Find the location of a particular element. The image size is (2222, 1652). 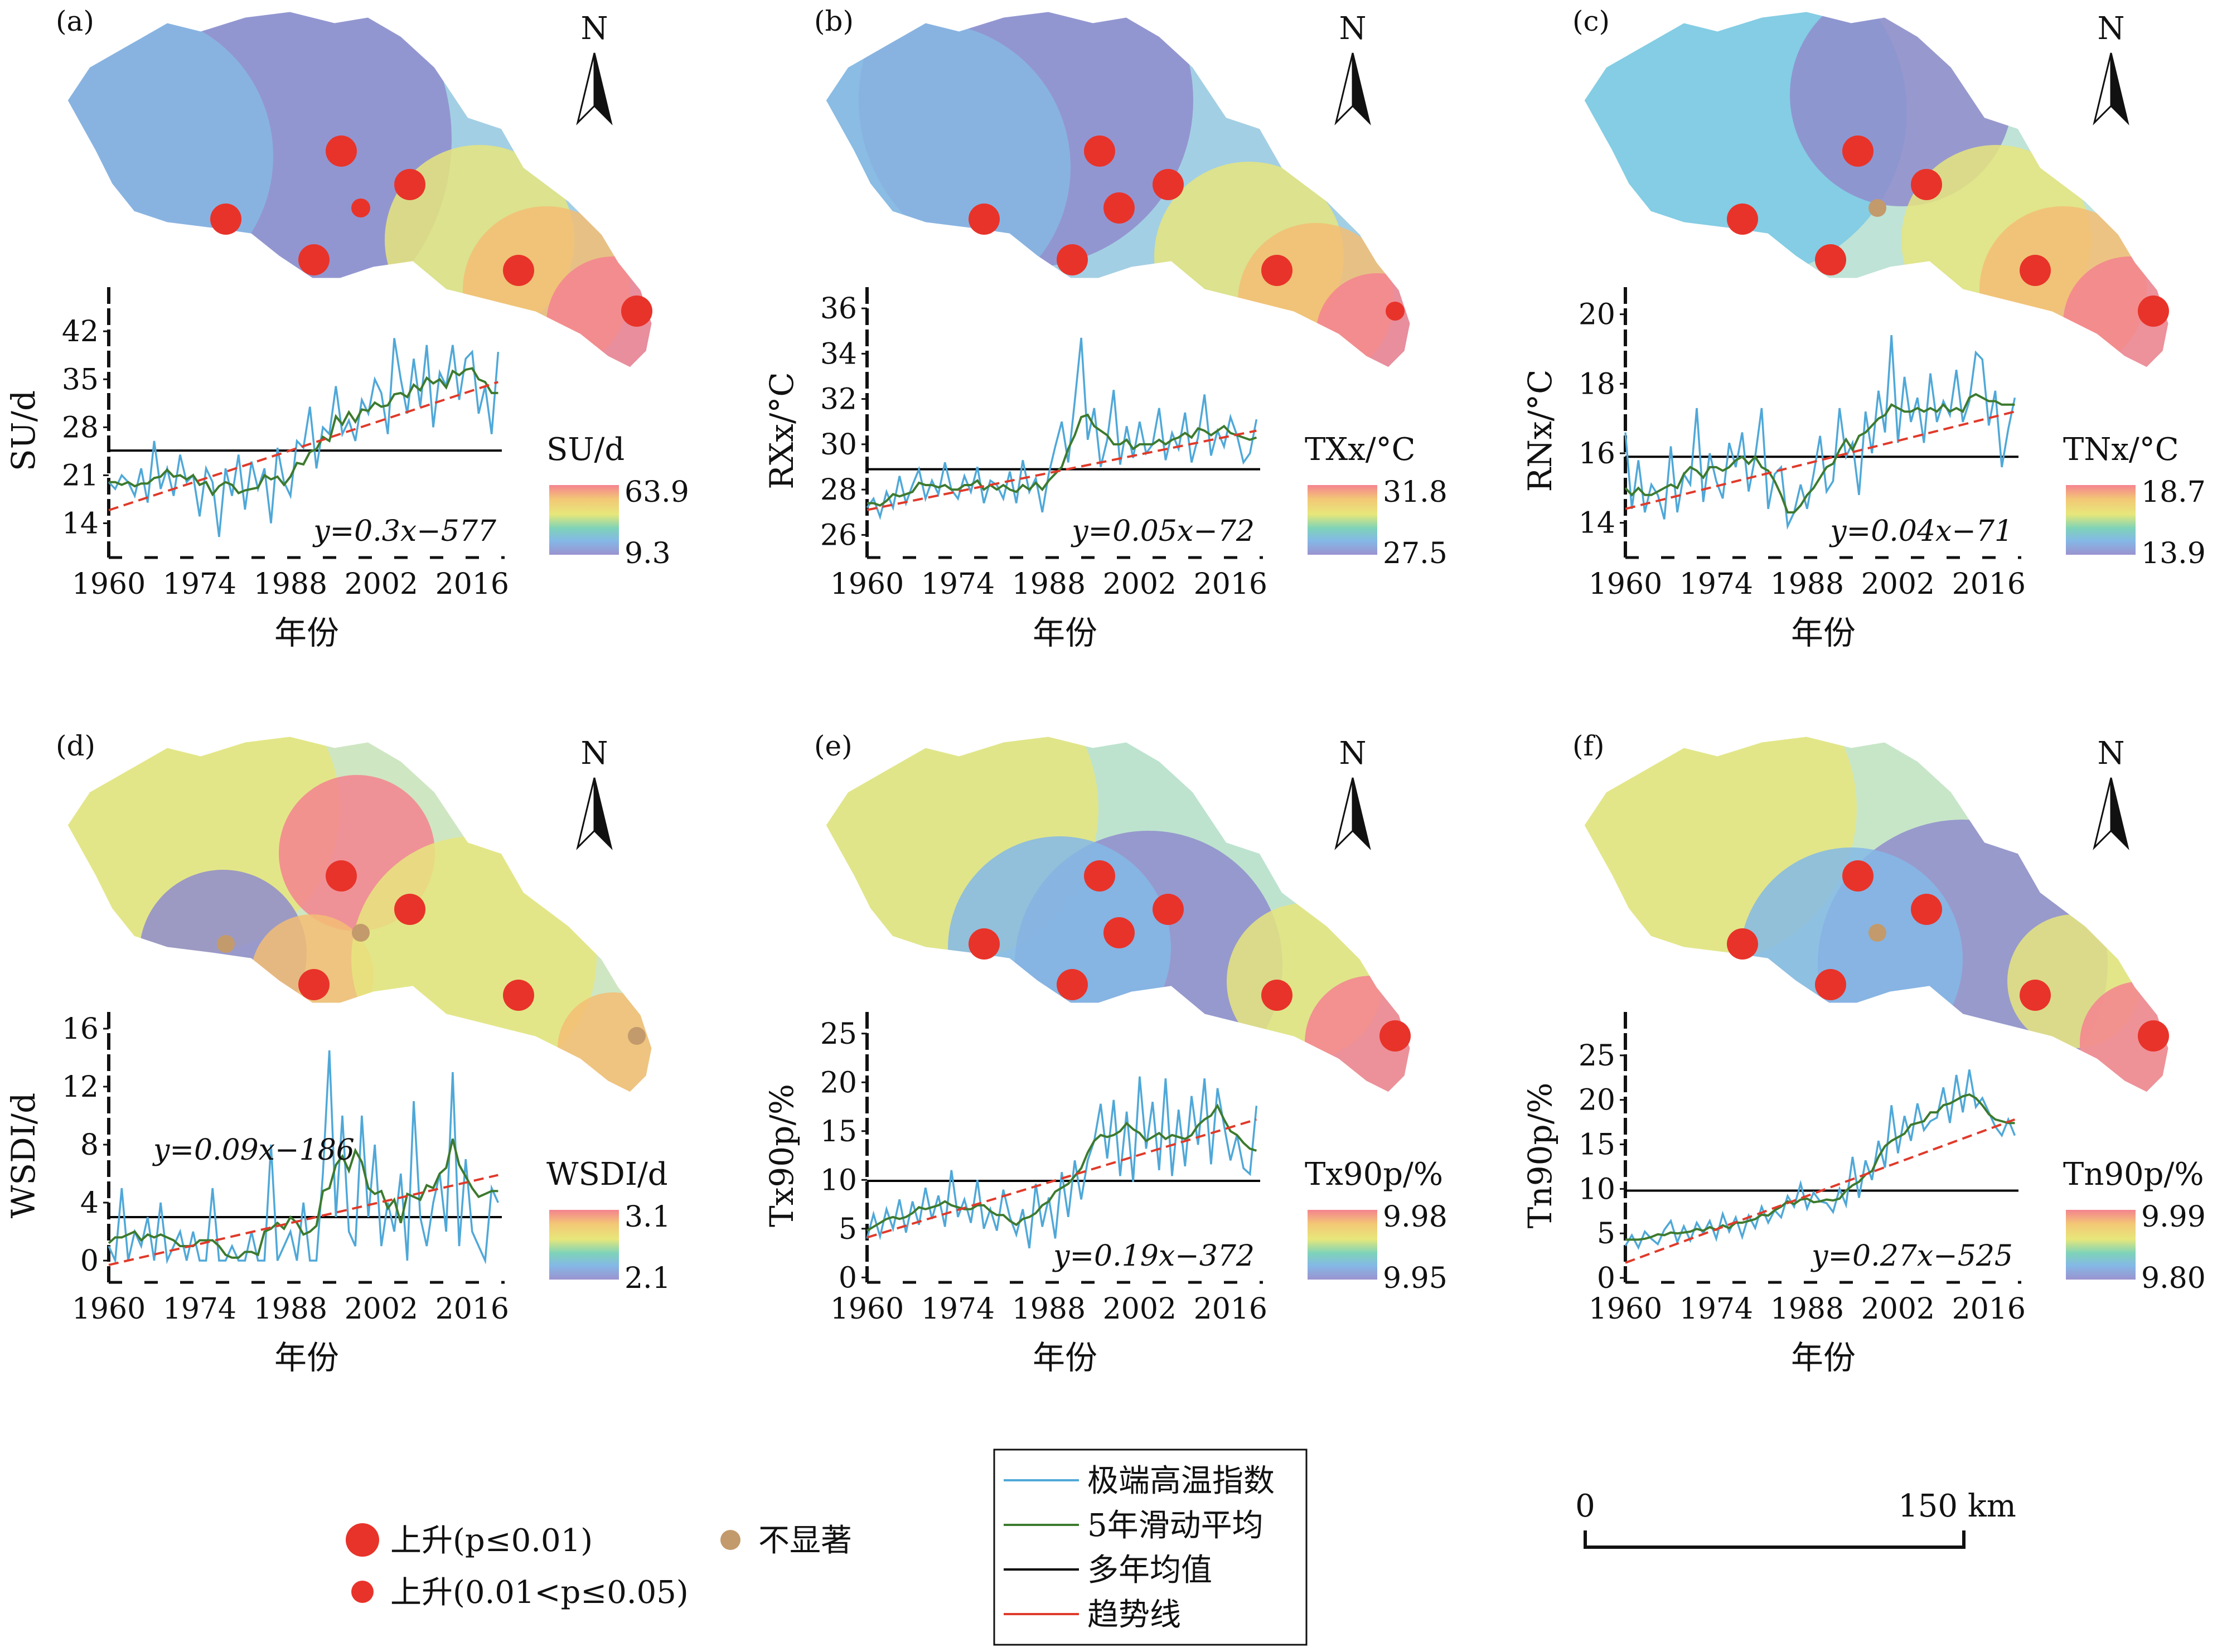

colorbar-title: TXx/°C is located at coordinates (1360, 450).